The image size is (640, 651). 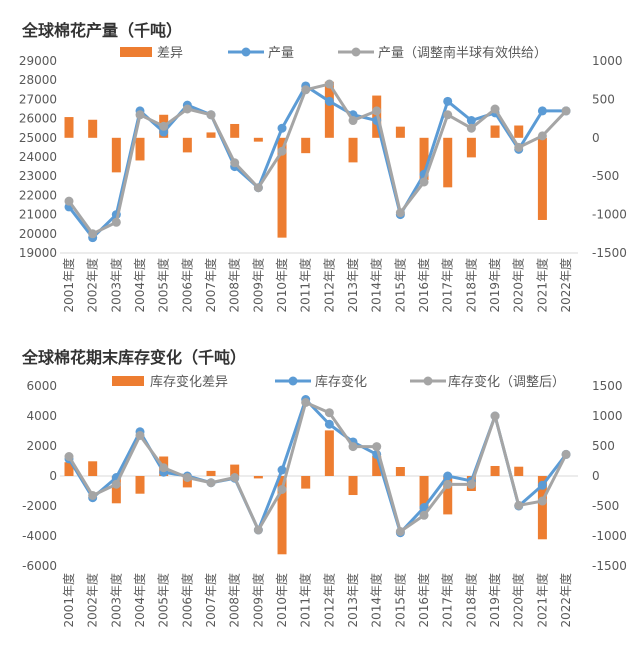 What do you see at coordinates (328, 285) in the screenshot?
I see `category-label: 2012年度` at bounding box center [328, 285].